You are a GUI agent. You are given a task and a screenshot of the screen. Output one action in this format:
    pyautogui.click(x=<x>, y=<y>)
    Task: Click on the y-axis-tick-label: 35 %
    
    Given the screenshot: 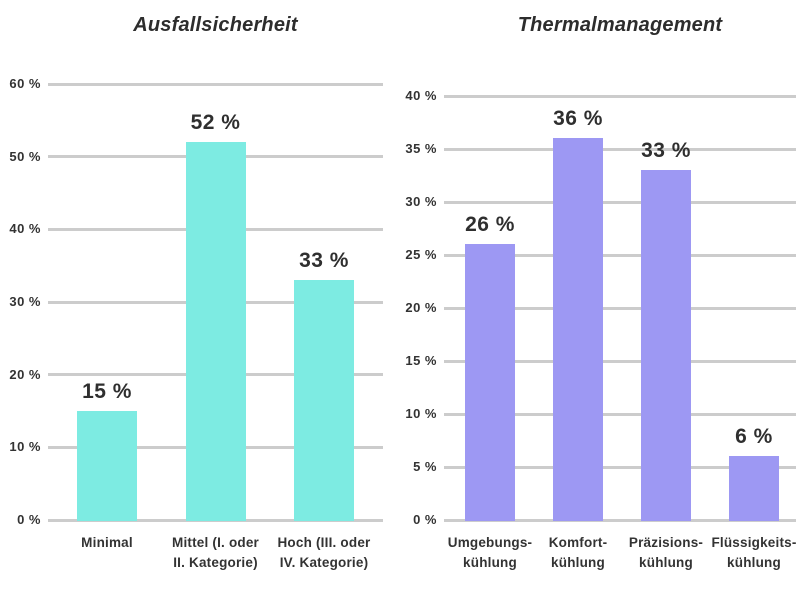 What is the action you would take?
    pyautogui.click(x=421, y=148)
    